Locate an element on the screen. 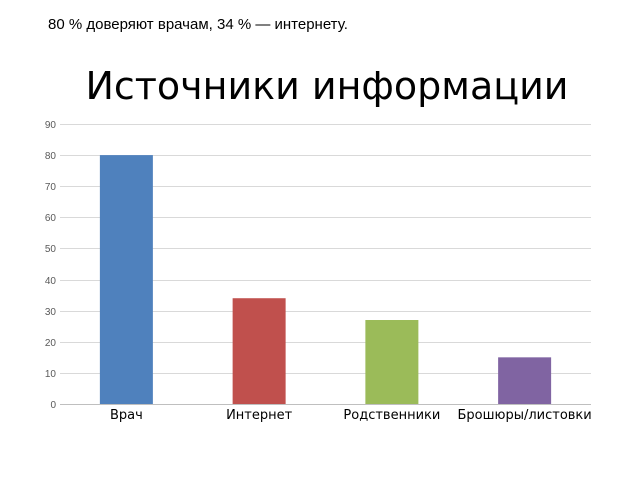 The width and height of the screenshot is (640, 480). x-tick-label: Интернет is located at coordinates (259, 415).